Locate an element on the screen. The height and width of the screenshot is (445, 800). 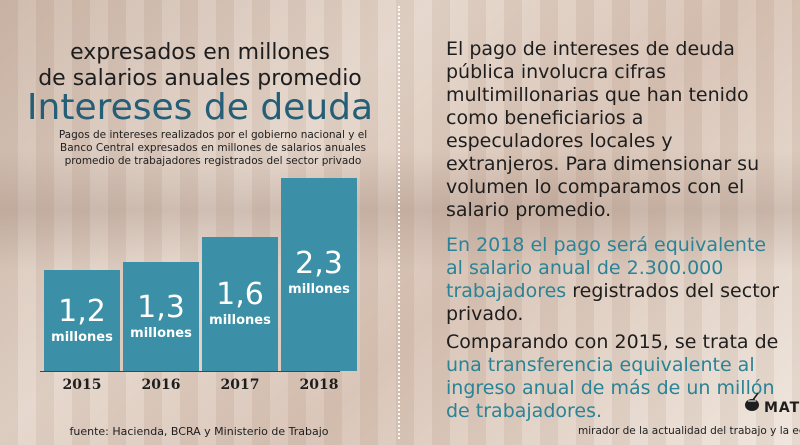
x-tick-label: 2016 is located at coordinates (161, 385).